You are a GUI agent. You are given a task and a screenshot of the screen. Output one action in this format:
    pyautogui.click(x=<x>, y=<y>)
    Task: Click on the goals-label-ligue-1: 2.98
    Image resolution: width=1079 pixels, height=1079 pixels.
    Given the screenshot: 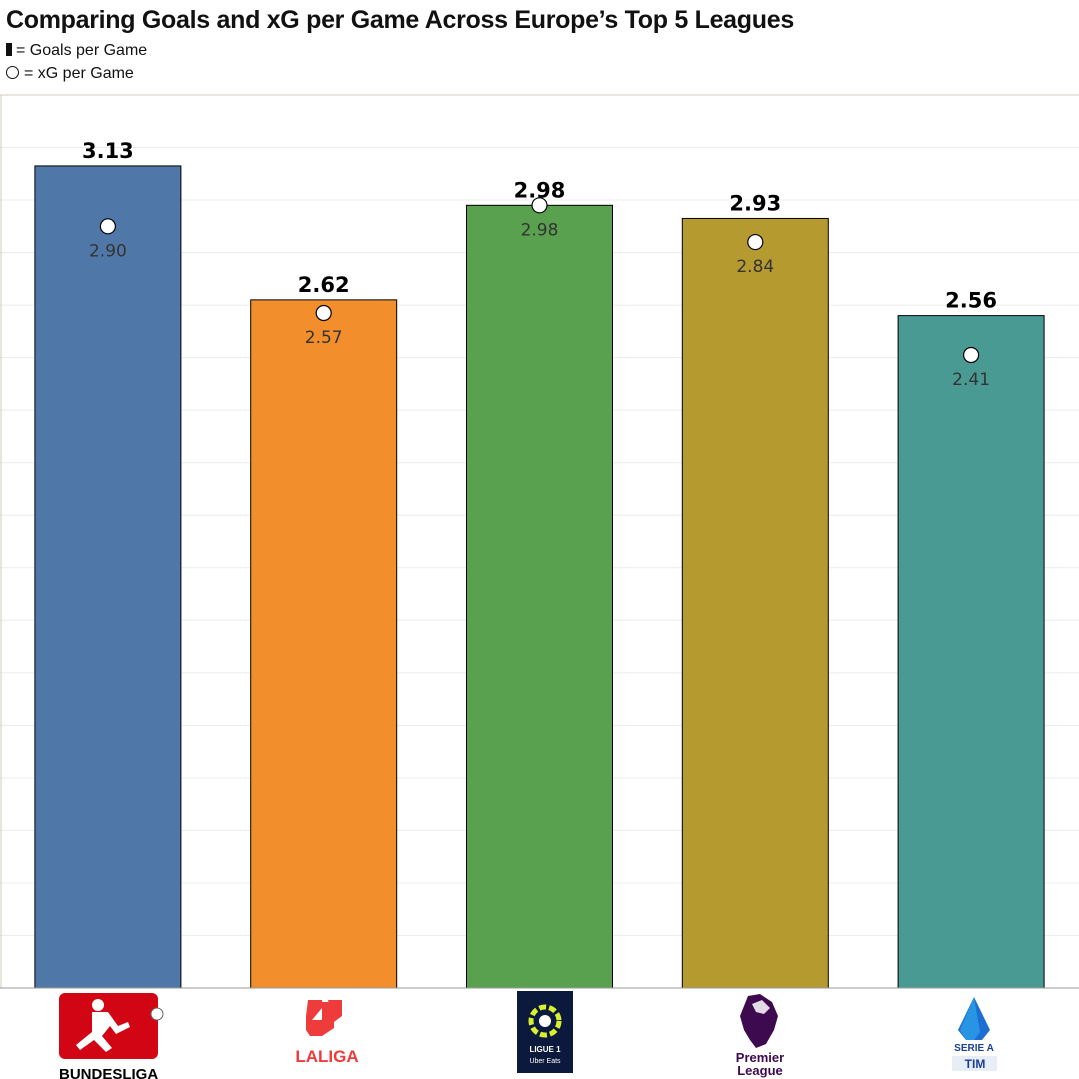 What is the action you would take?
    pyautogui.click(x=540, y=190)
    